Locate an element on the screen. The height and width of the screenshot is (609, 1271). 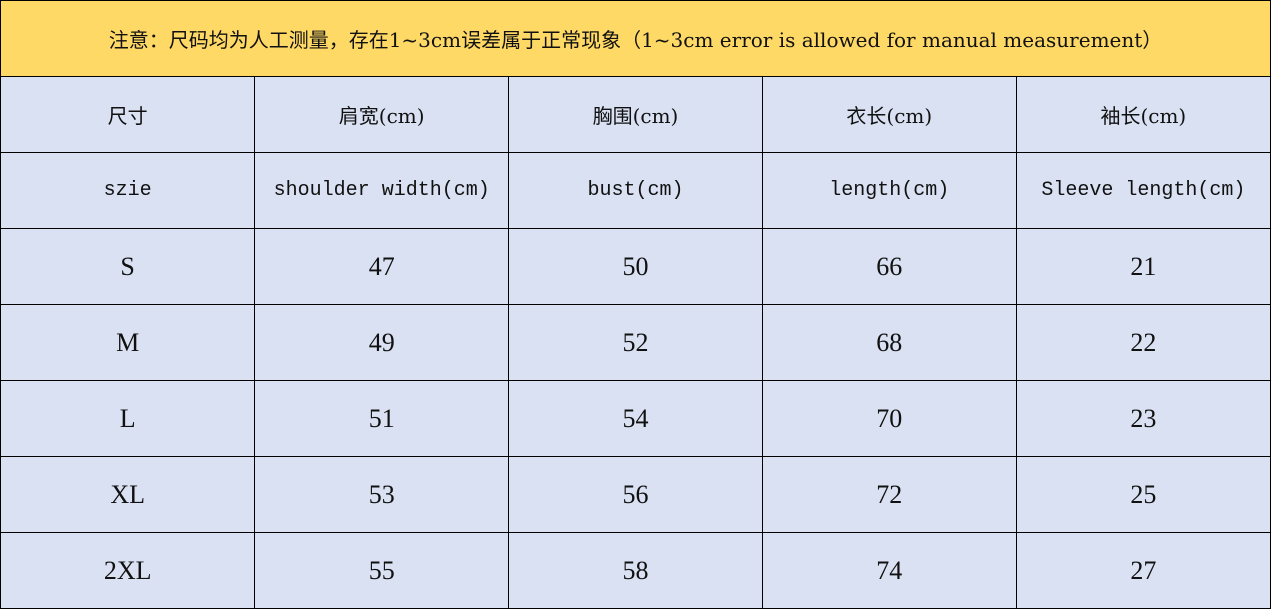
value-cell: 54 is located at coordinates (635, 418).